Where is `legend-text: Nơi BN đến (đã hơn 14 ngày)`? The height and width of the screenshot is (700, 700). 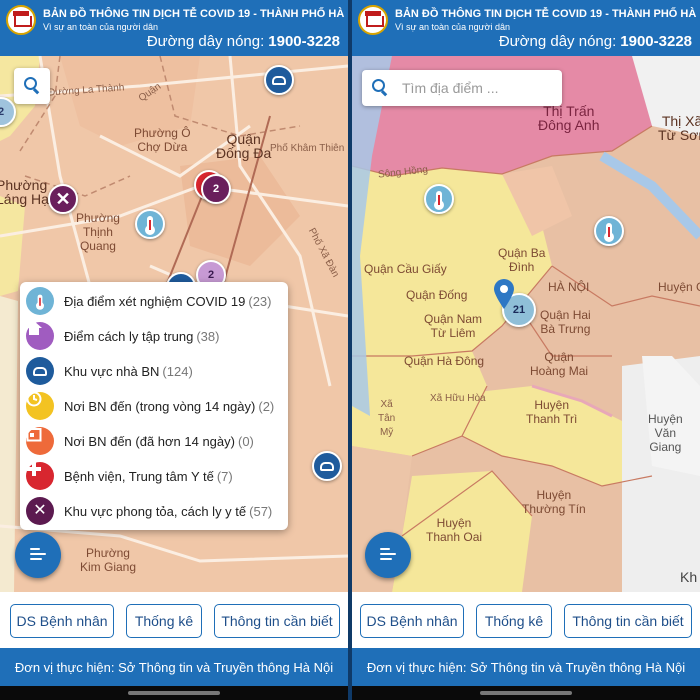 legend-text: Nơi BN đến (đã hơn 14 ngày) is located at coordinates (149, 441).